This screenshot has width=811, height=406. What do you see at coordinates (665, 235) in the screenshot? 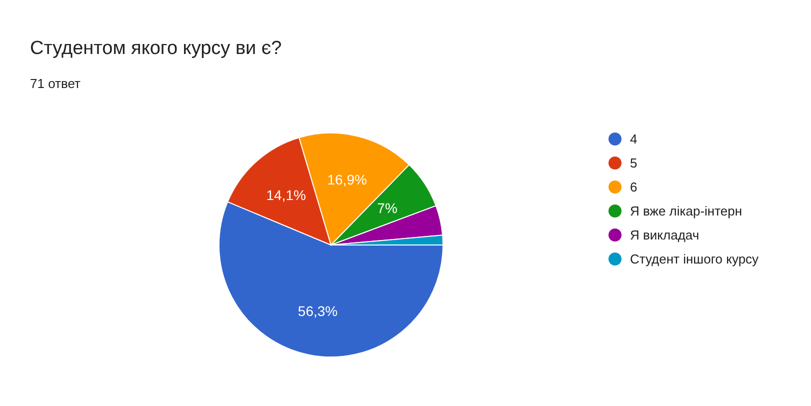
I see `legend-label: Я викладач` at bounding box center [665, 235].